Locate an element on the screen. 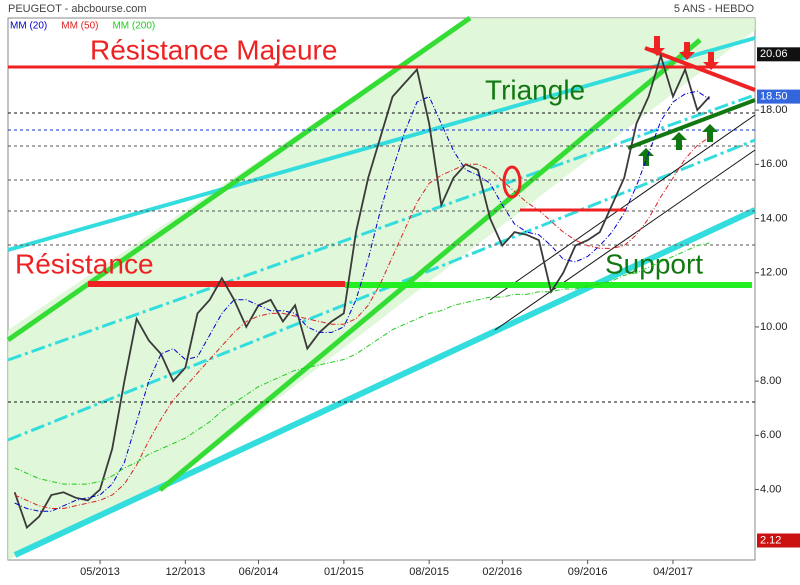 The width and height of the screenshot is (800, 585). annotation: Support is located at coordinates (654, 263).